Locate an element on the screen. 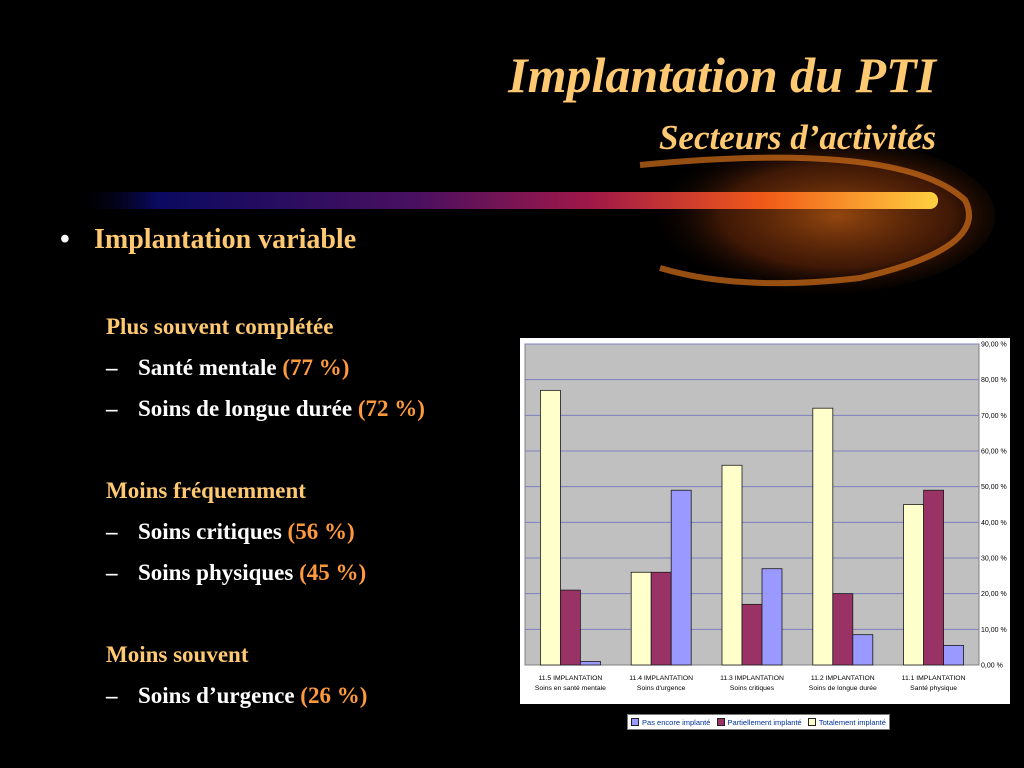 This screenshot has height=768, width=1024. x-tick-label: 11.3 IMPLANTATION is located at coordinates (752, 678).